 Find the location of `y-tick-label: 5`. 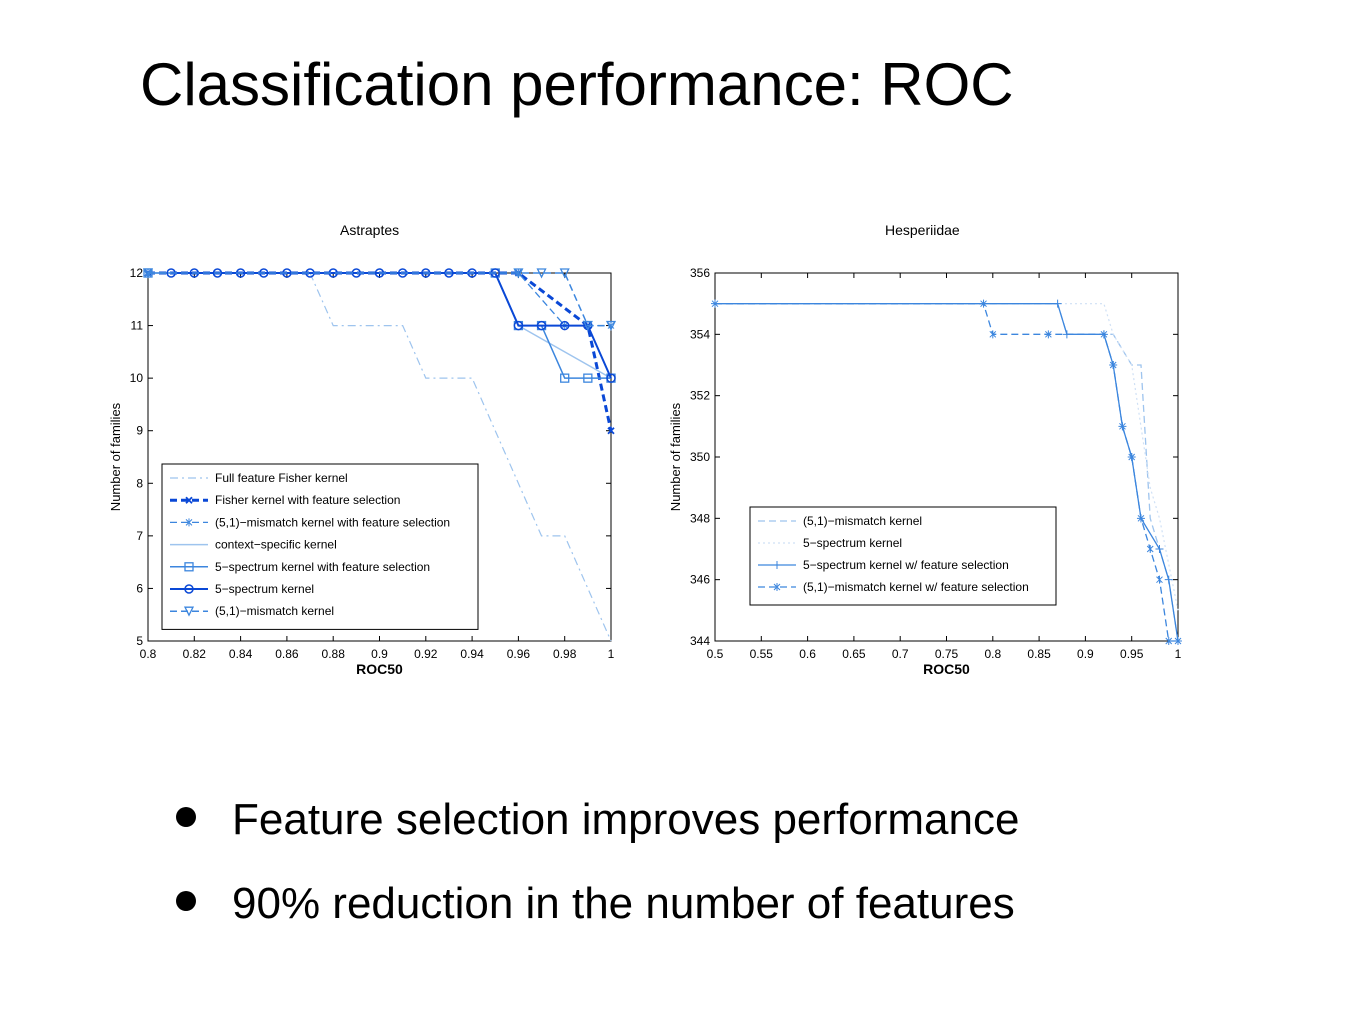

y-tick-label: 5 is located at coordinates (139, 641).